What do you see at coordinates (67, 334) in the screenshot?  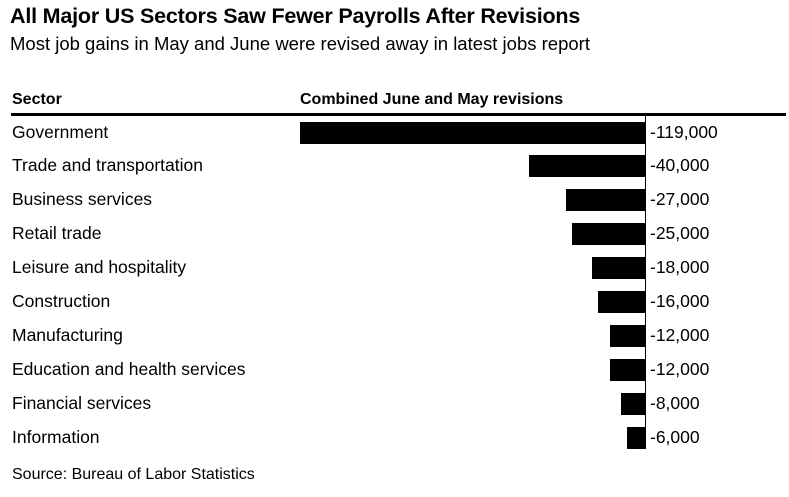 I see `sector-label: Manufacturing` at bounding box center [67, 334].